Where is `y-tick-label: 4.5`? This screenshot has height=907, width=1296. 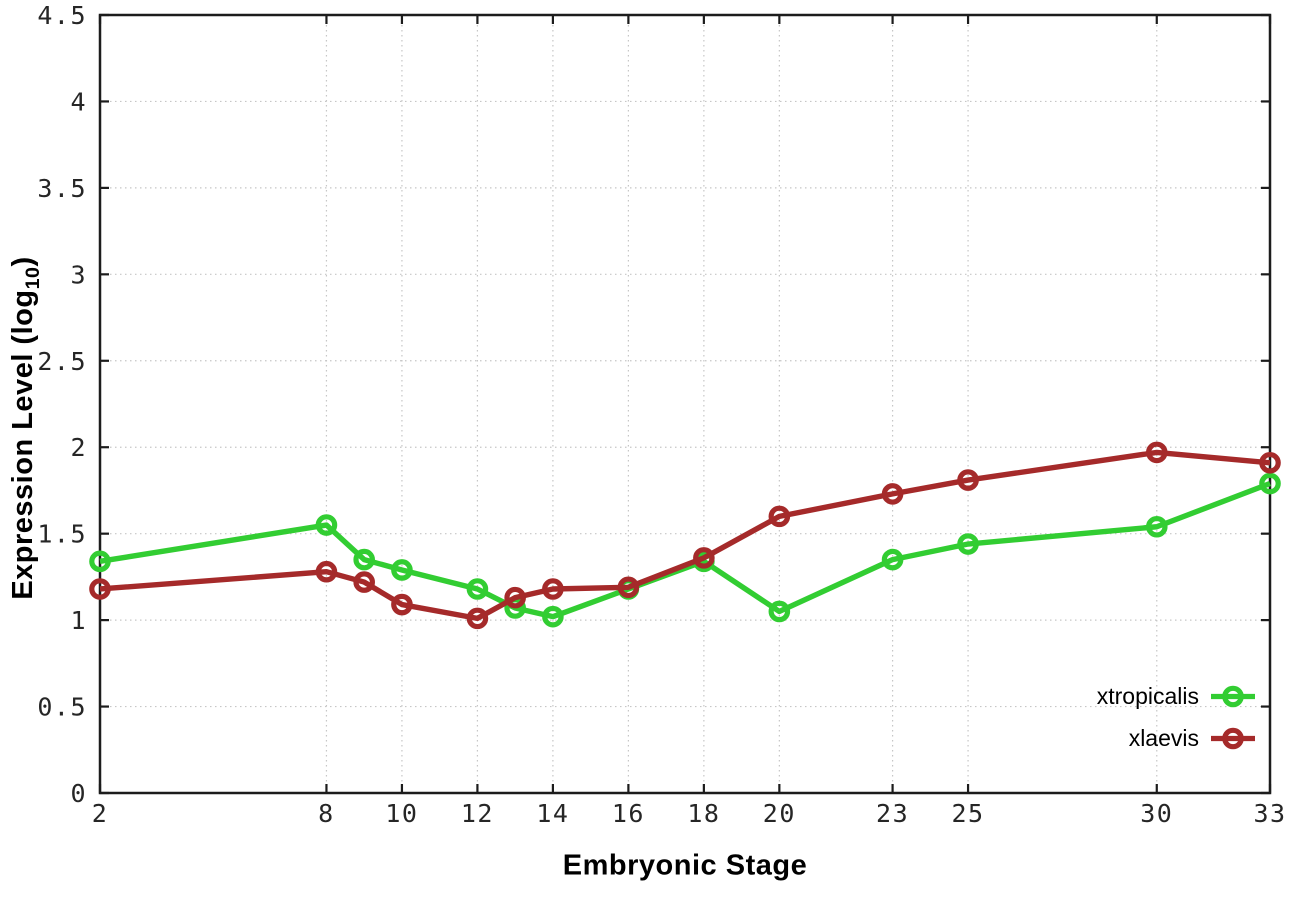
y-tick-label: 4.5 is located at coordinates (62, 15).